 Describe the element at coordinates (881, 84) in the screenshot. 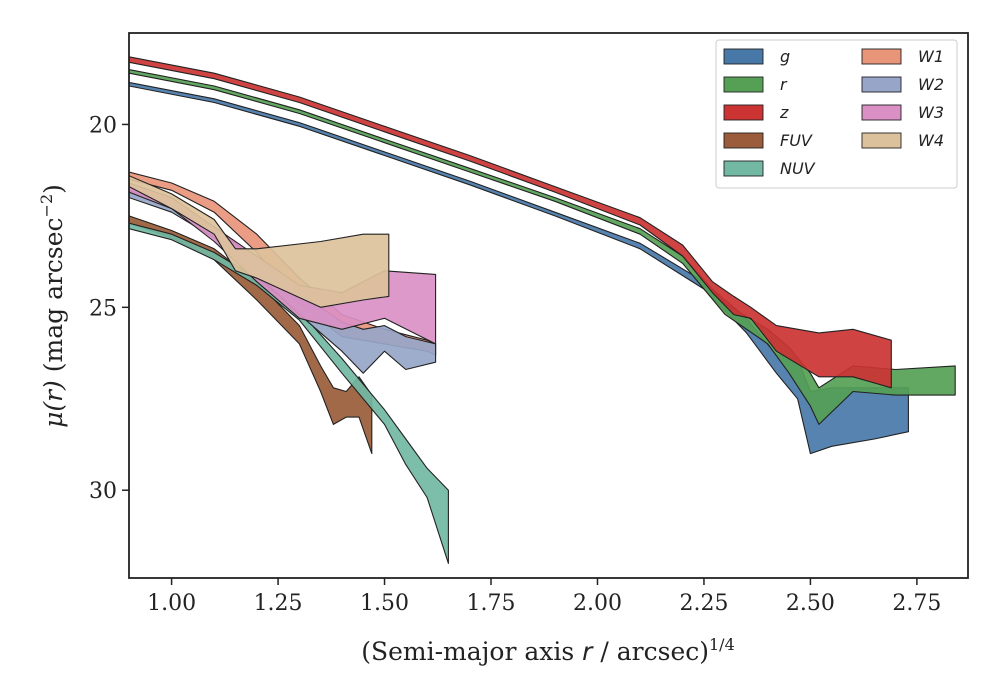

I see `legend-swatch-W2` at that location.